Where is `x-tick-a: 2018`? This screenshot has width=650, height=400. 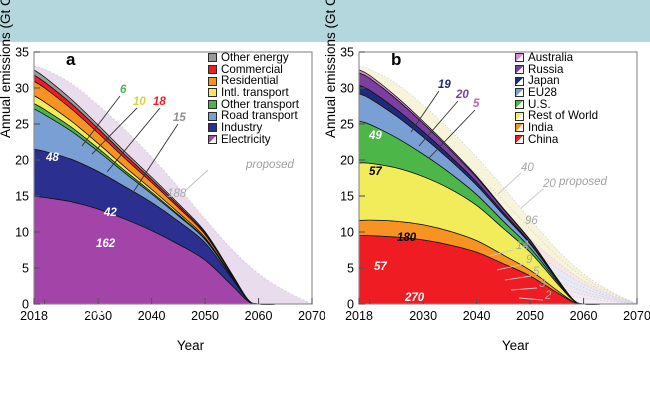 x-tick-a: 2018 is located at coordinates (34, 316).